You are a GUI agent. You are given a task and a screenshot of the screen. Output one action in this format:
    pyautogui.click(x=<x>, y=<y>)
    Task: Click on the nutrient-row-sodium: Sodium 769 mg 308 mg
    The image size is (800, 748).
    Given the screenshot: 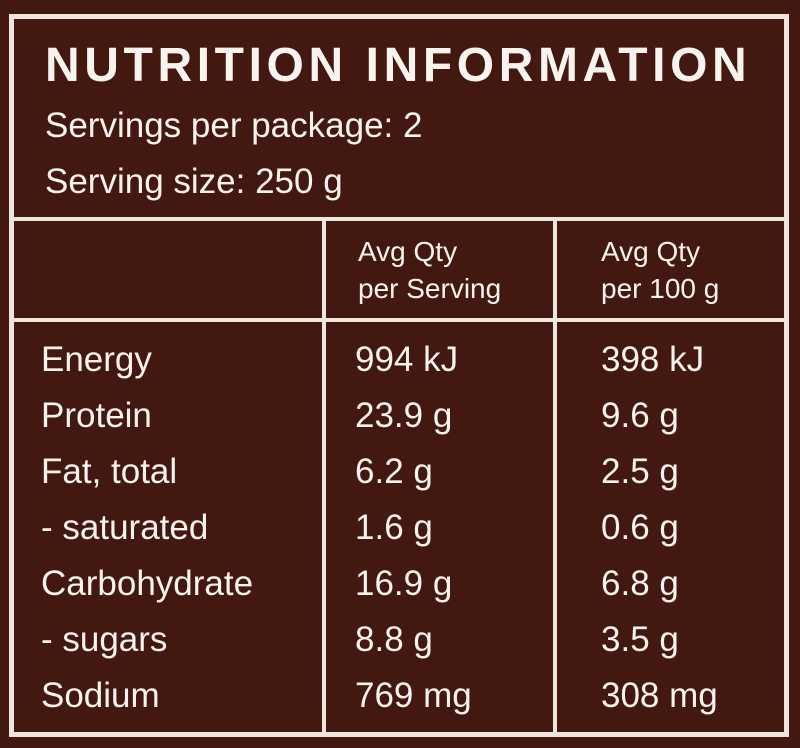 What is the action you would take?
    pyautogui.click(x=399, y=699)
    